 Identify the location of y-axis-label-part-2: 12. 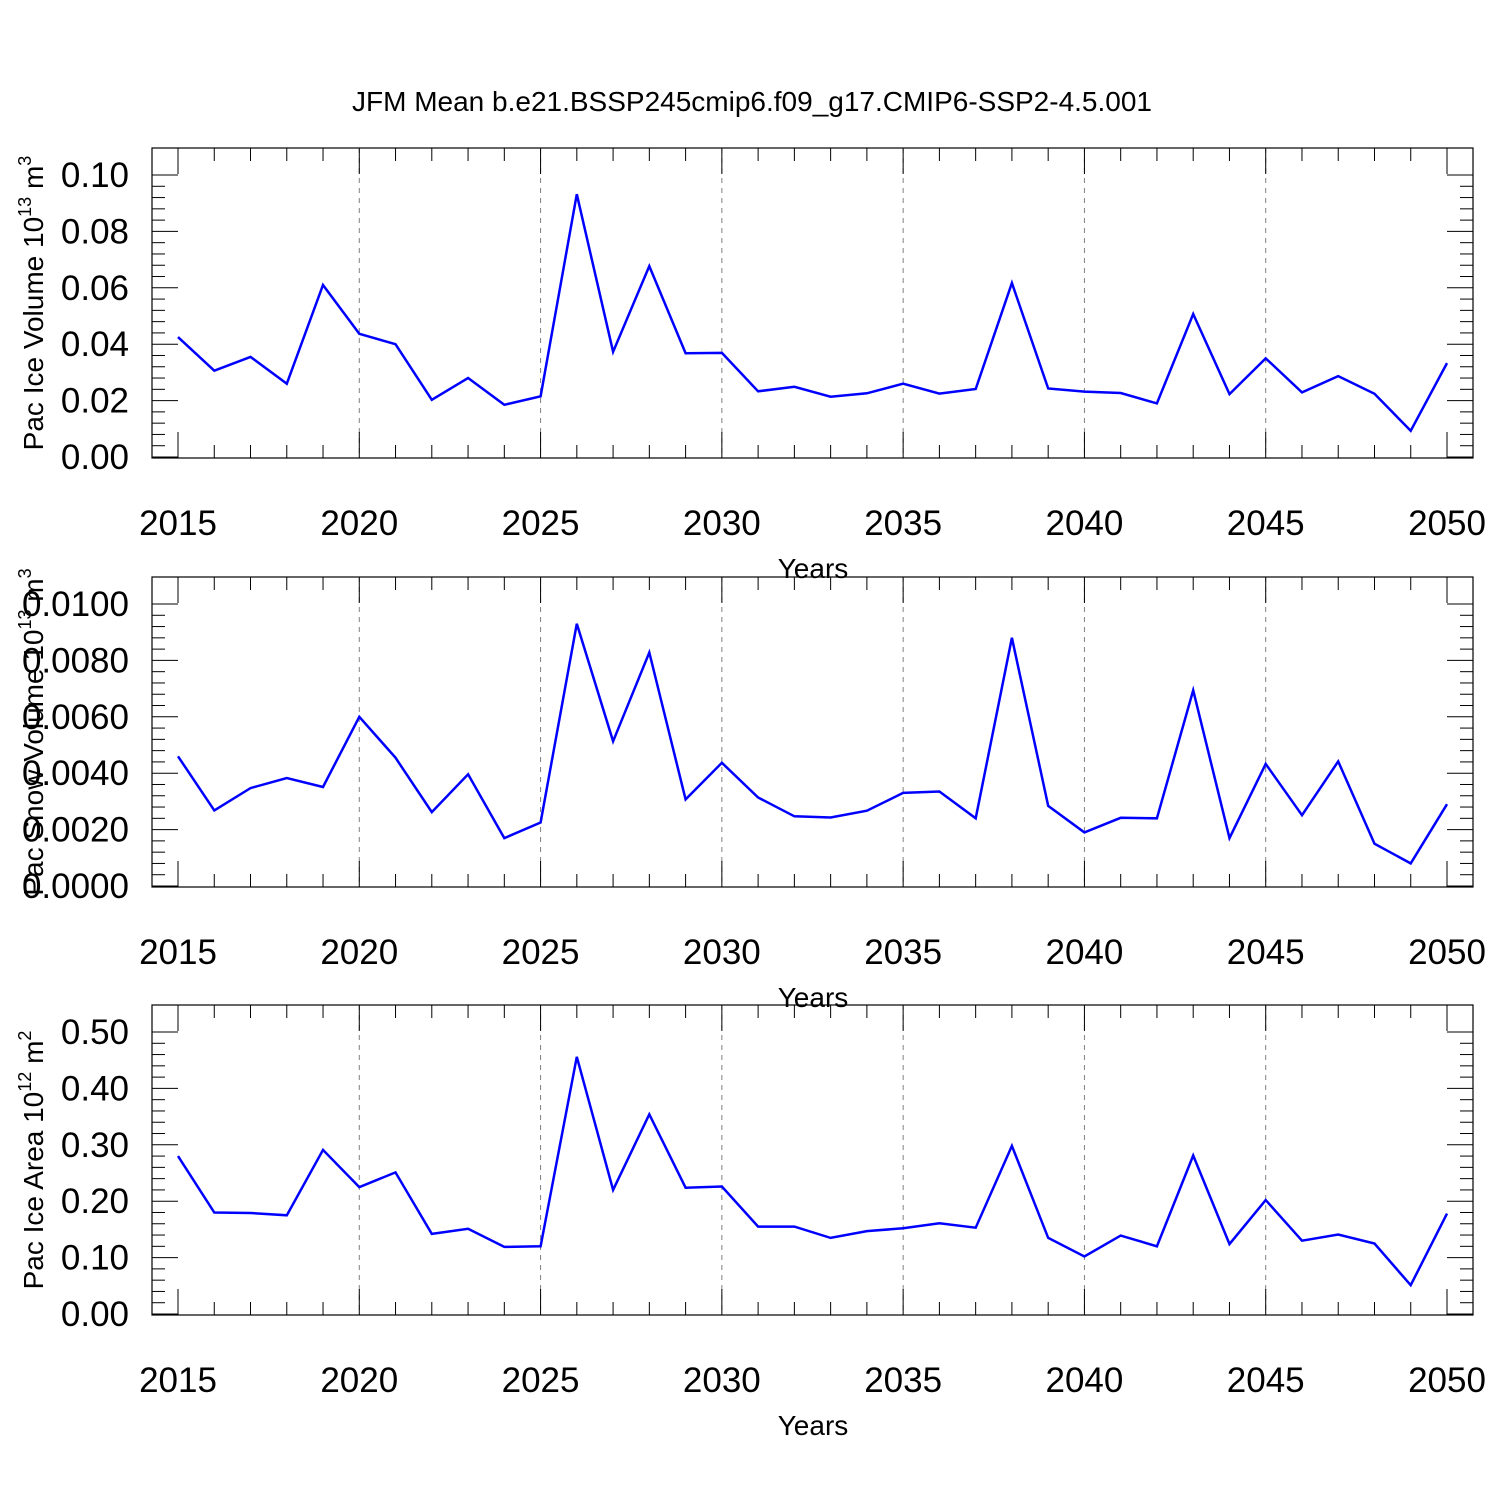
(25, 1082).